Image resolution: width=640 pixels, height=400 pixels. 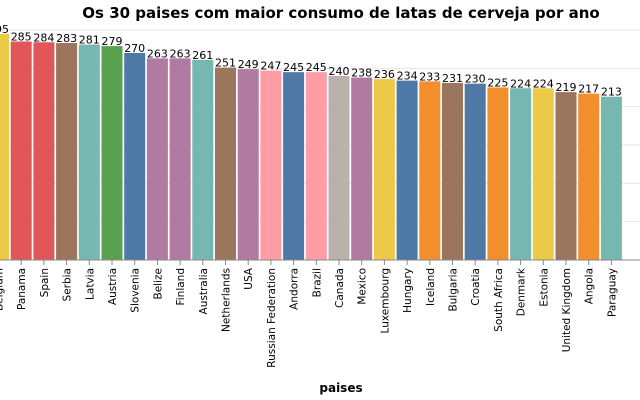 What do you see at coordinates (339, 71) in the screenshot?
I see `data-label: 240` at bounding box center [339, 71].